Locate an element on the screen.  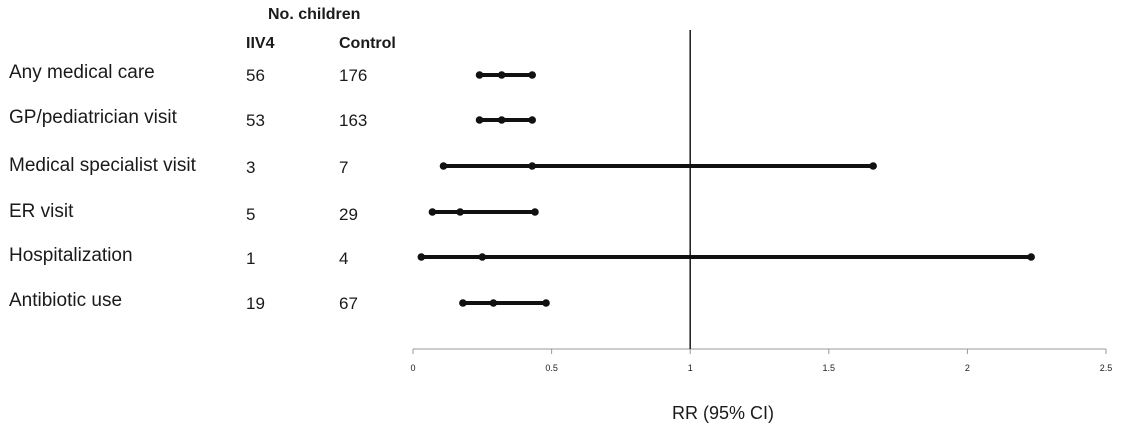
x-tick-label: 1 is located at coordinates (690, 368).